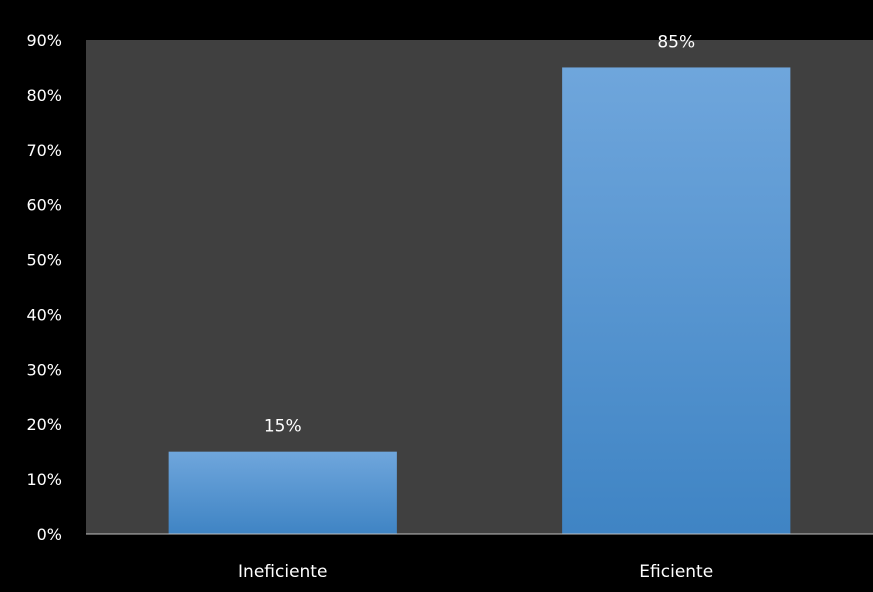  What do you see at coordinates (44, 424) in the screenshot?
I see `y-tick-label: 20%` at bounding box center [44, 424].